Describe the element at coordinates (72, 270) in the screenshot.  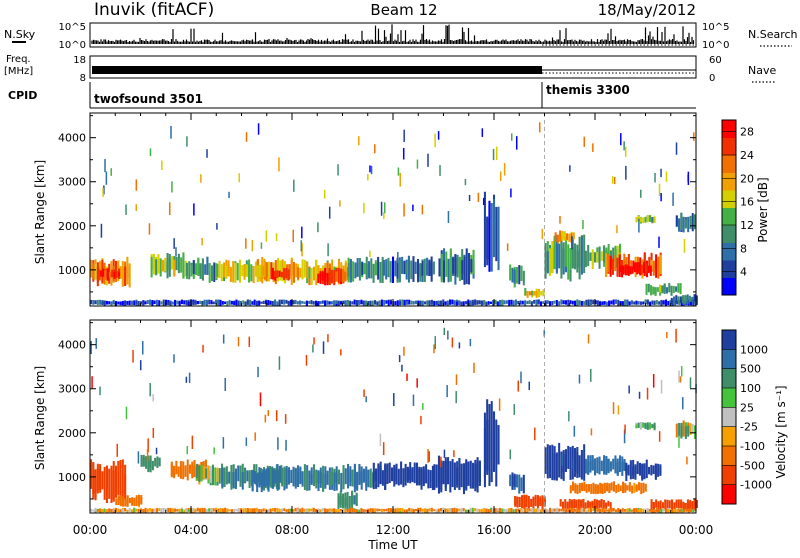
I see `power-ytick-label: 1000` at that location.